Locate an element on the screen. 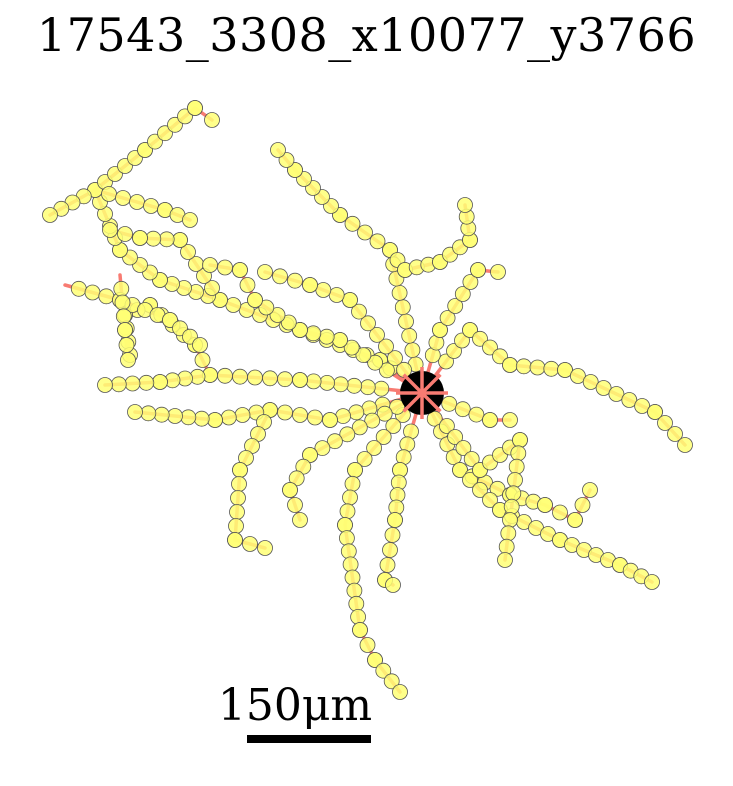  scale-bar is located at coordinates (309, 739).